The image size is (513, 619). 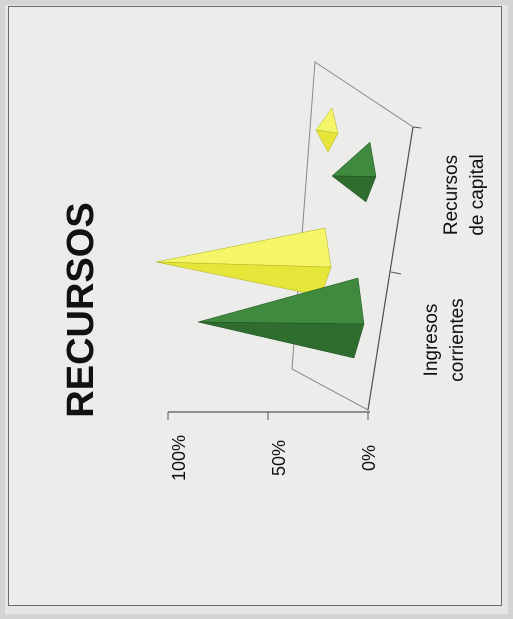 I want to click on y-tick-label: 100%, so click(x=179, y=458).